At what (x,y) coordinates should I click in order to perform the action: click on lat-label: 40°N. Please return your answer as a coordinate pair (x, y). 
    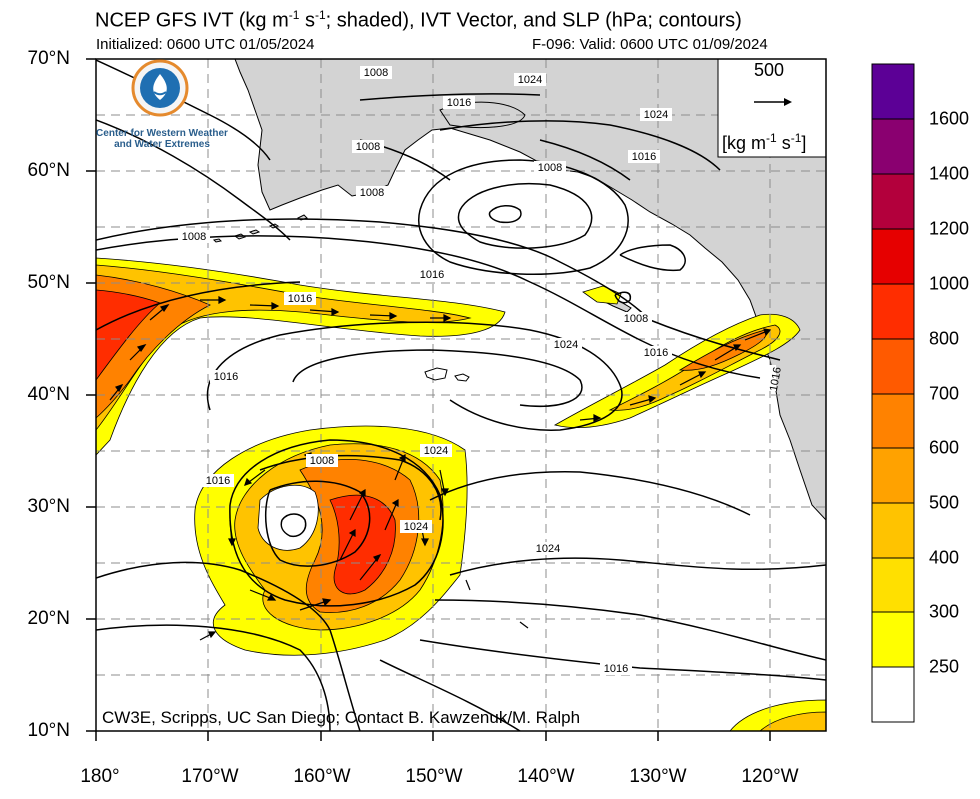
    Looking at the image, I should click on (48, 394).